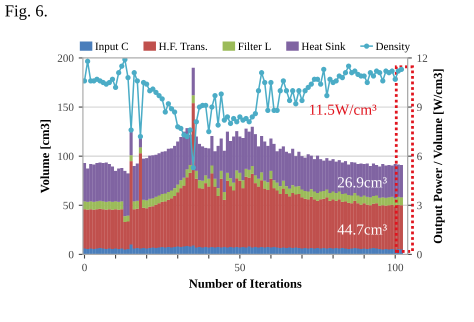  I want to click on legend-label: Heat Sink, so click(324, 46).